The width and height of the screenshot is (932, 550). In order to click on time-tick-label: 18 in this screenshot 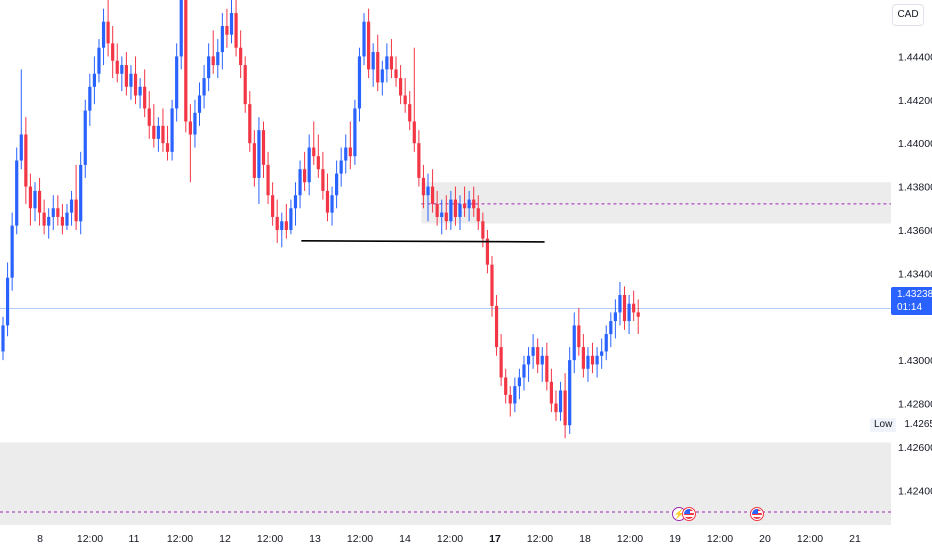, I will do `click(585, 539)`.